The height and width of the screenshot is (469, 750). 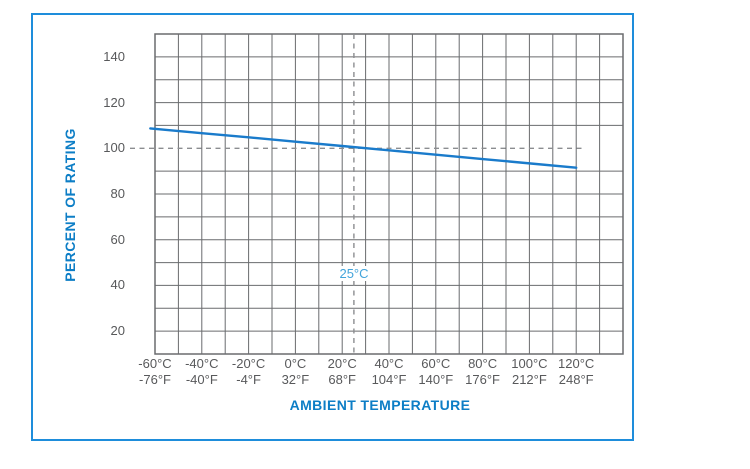 What do you see at coordinates (436, 363) in the screenshot?
I see `x-tick-label-celsius: 60°C` at bounding box center [436, 363].